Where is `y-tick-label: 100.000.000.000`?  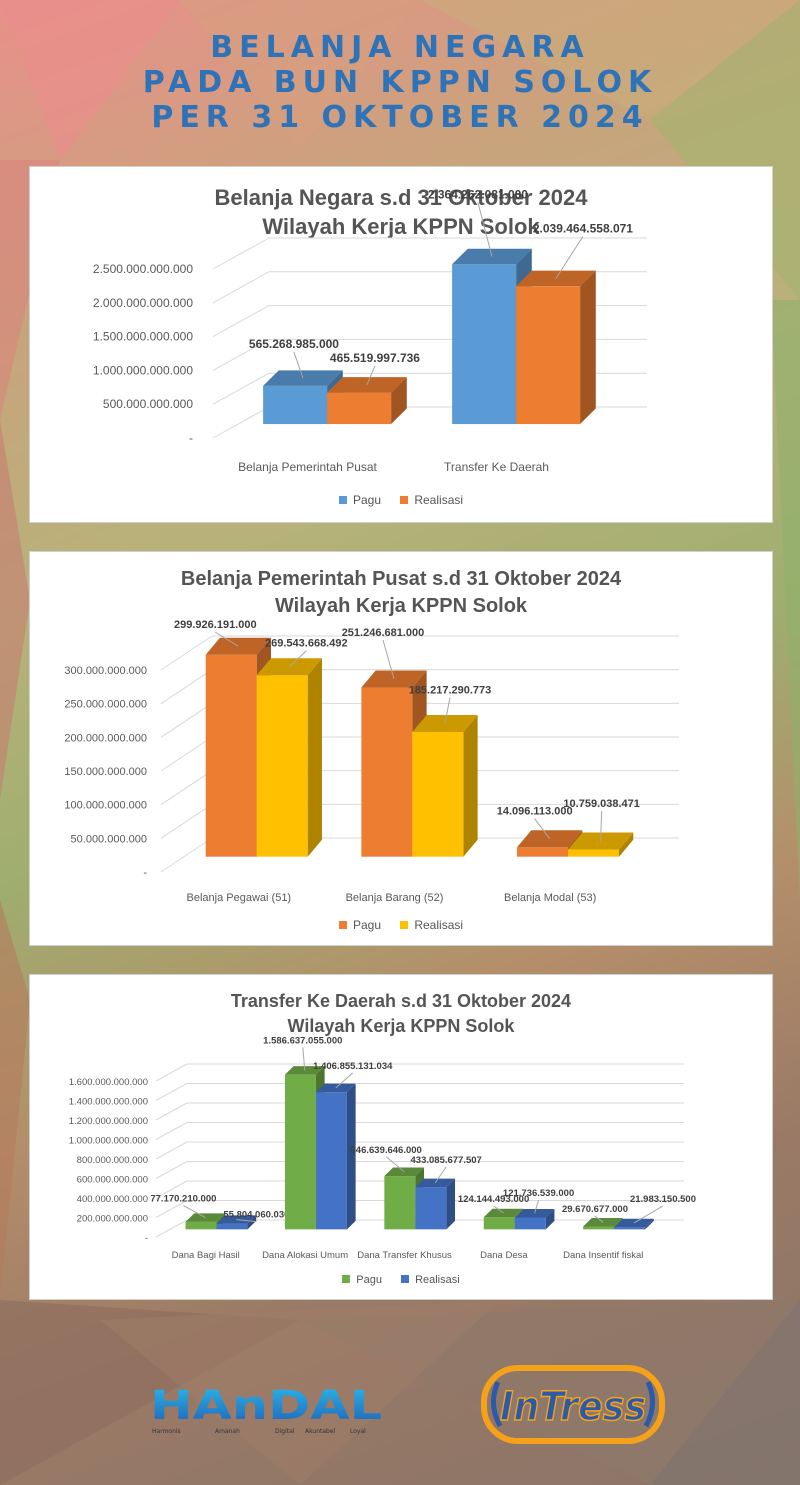
y-tick-label: 100.000.000.000 is located at coordinates (105, 806).